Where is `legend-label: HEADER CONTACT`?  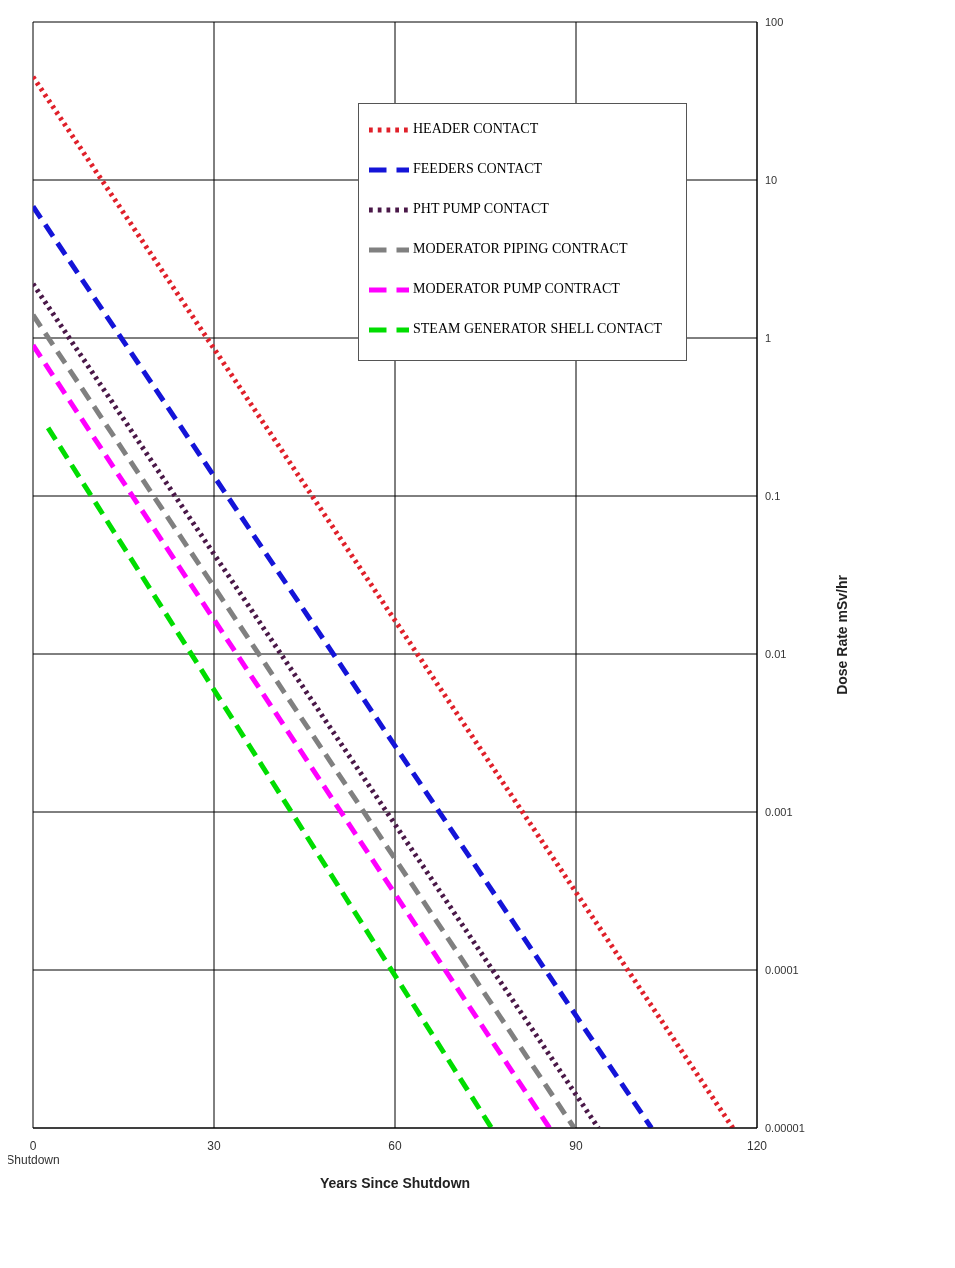
legend-label: HEADER CONTACT is located at coordinates (476, 129).